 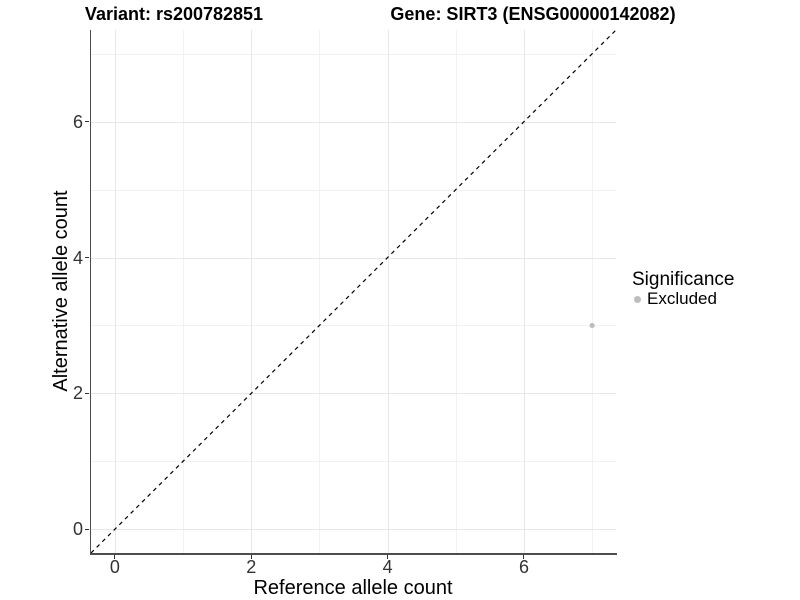 I want to click on legend: Significance Excluded, so click(x=683, y=289).